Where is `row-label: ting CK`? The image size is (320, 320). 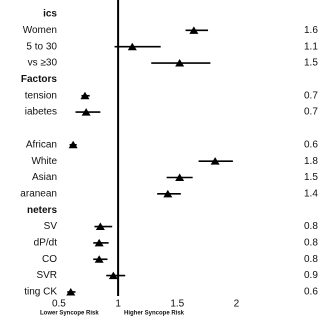
row-label: ting CK is located at coordinates (40, 292).